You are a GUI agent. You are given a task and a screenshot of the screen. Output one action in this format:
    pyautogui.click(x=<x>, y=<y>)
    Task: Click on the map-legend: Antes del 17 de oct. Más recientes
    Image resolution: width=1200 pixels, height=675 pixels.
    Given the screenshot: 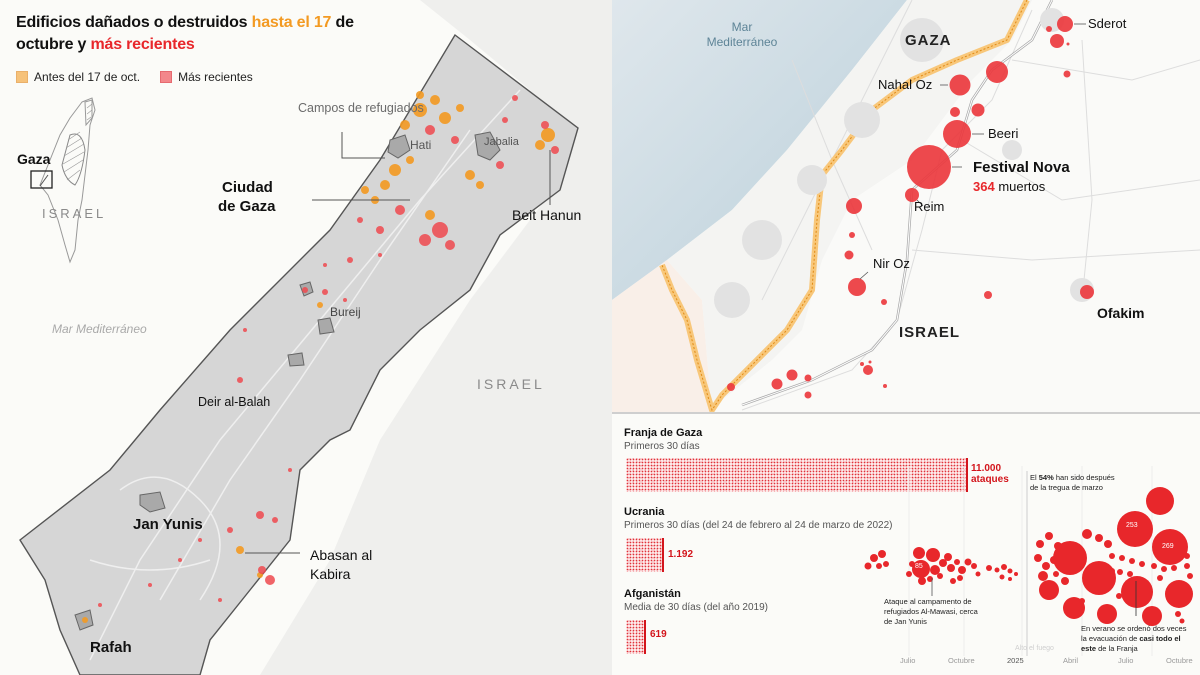 What is the action you would take?
    pyautogui.click(x=134, y=77)
    